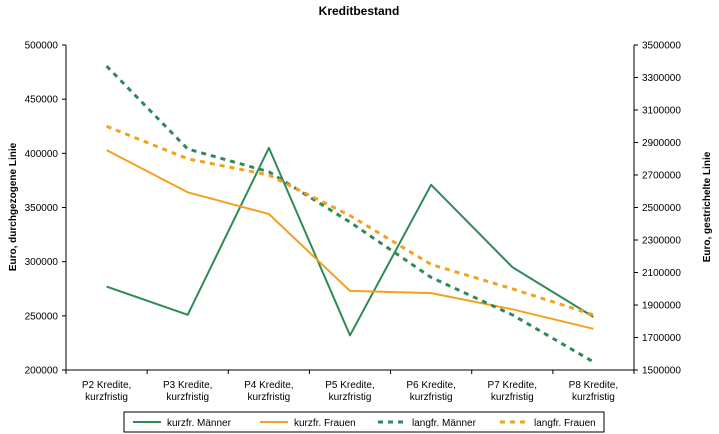  Describe the element at coordinates (42, 154) in the screenshot. I see `left-tick-label: 400000` at that location.